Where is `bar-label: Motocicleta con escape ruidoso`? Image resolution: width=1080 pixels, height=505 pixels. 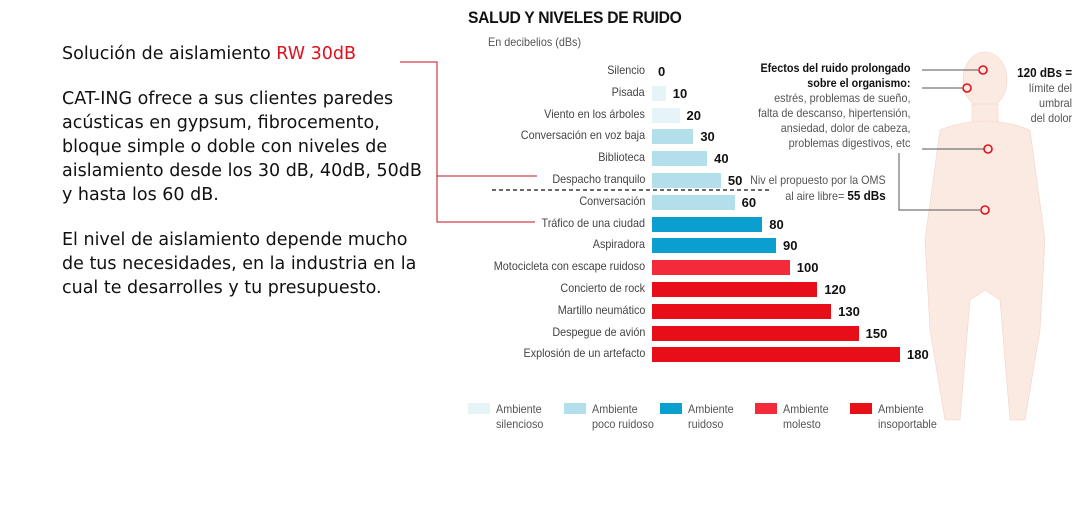
bar-label: Motocicleta con escape ruidoso is located at coordinates (569, 266).